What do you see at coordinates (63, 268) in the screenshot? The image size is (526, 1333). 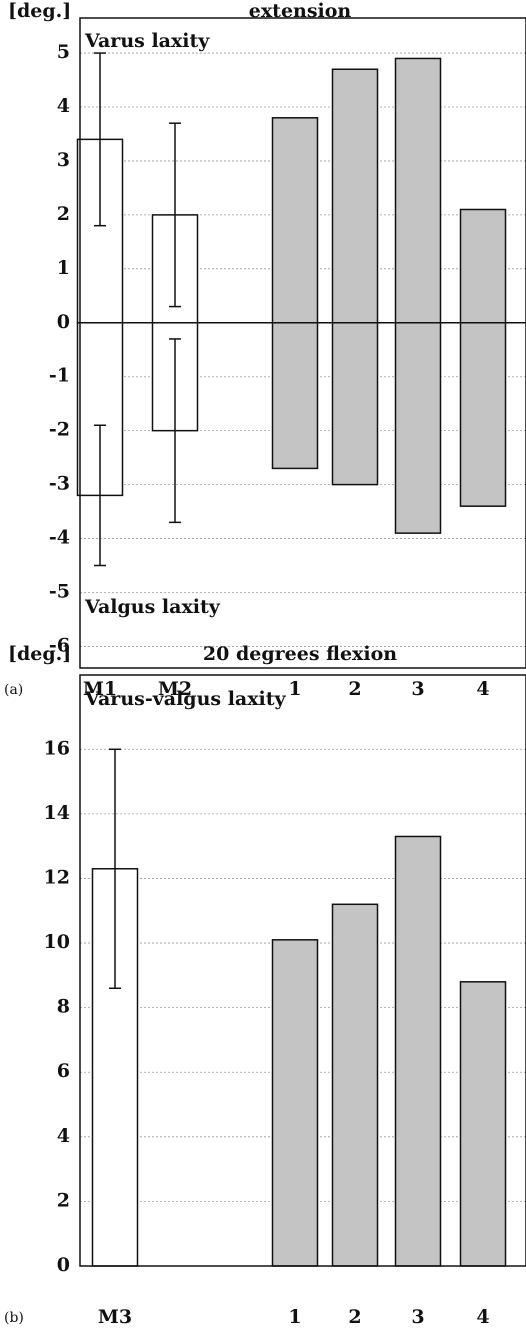 I see `y-tick-label: 1` at bounding box center [63, 268].